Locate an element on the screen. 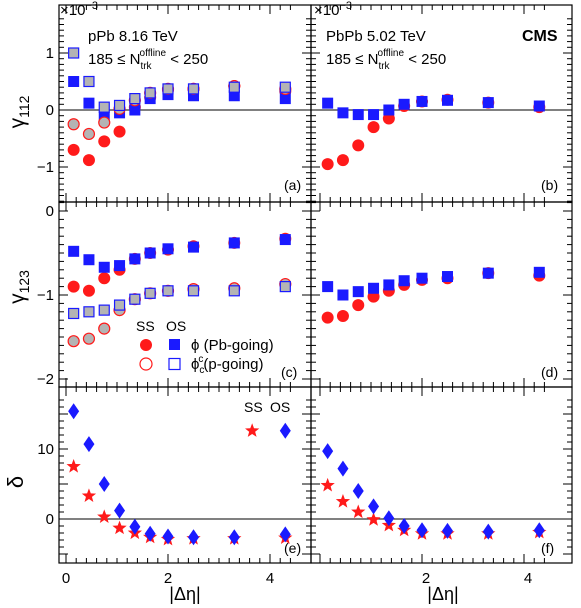  xtick-right-2: 2 is located at coordinates (426, 578).